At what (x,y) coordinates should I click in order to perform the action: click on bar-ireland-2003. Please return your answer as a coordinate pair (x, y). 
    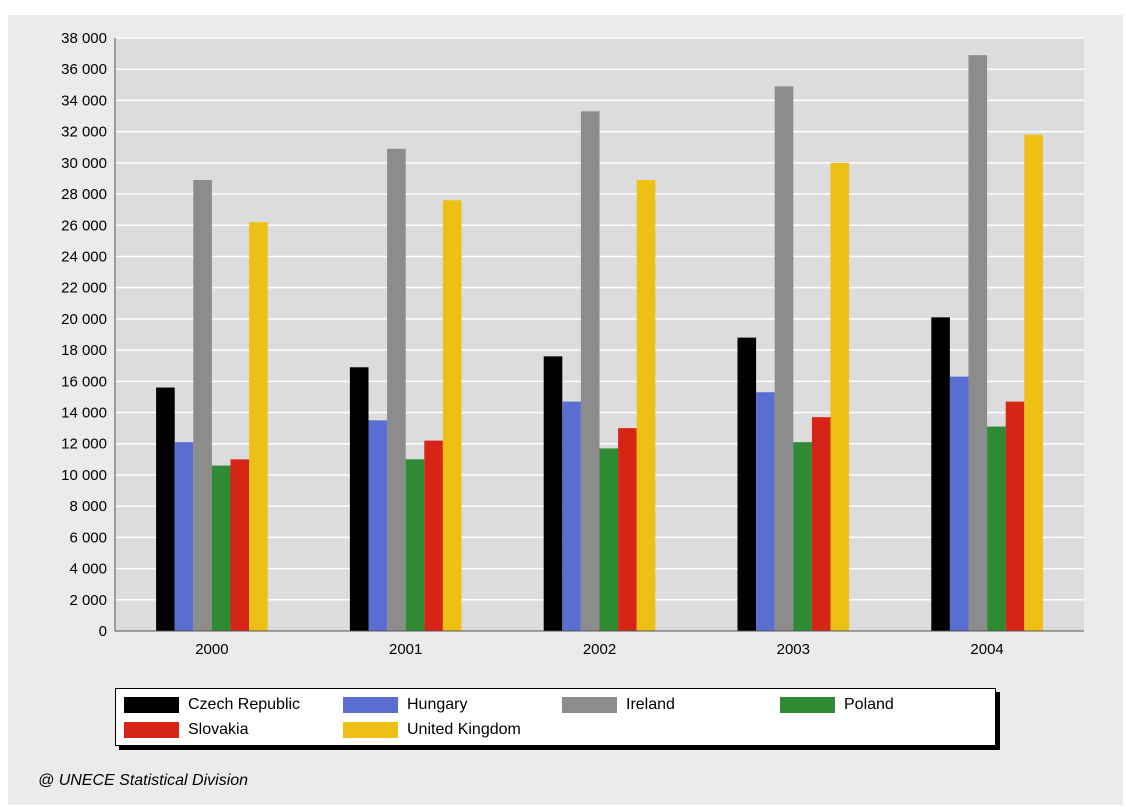
    Looking at the image, I should click on (784, 358).